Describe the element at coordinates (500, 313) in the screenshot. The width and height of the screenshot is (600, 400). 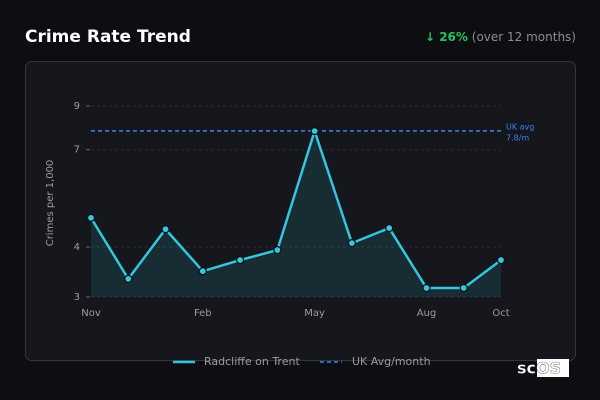
I see `x-tick-label: Oct` at that location.